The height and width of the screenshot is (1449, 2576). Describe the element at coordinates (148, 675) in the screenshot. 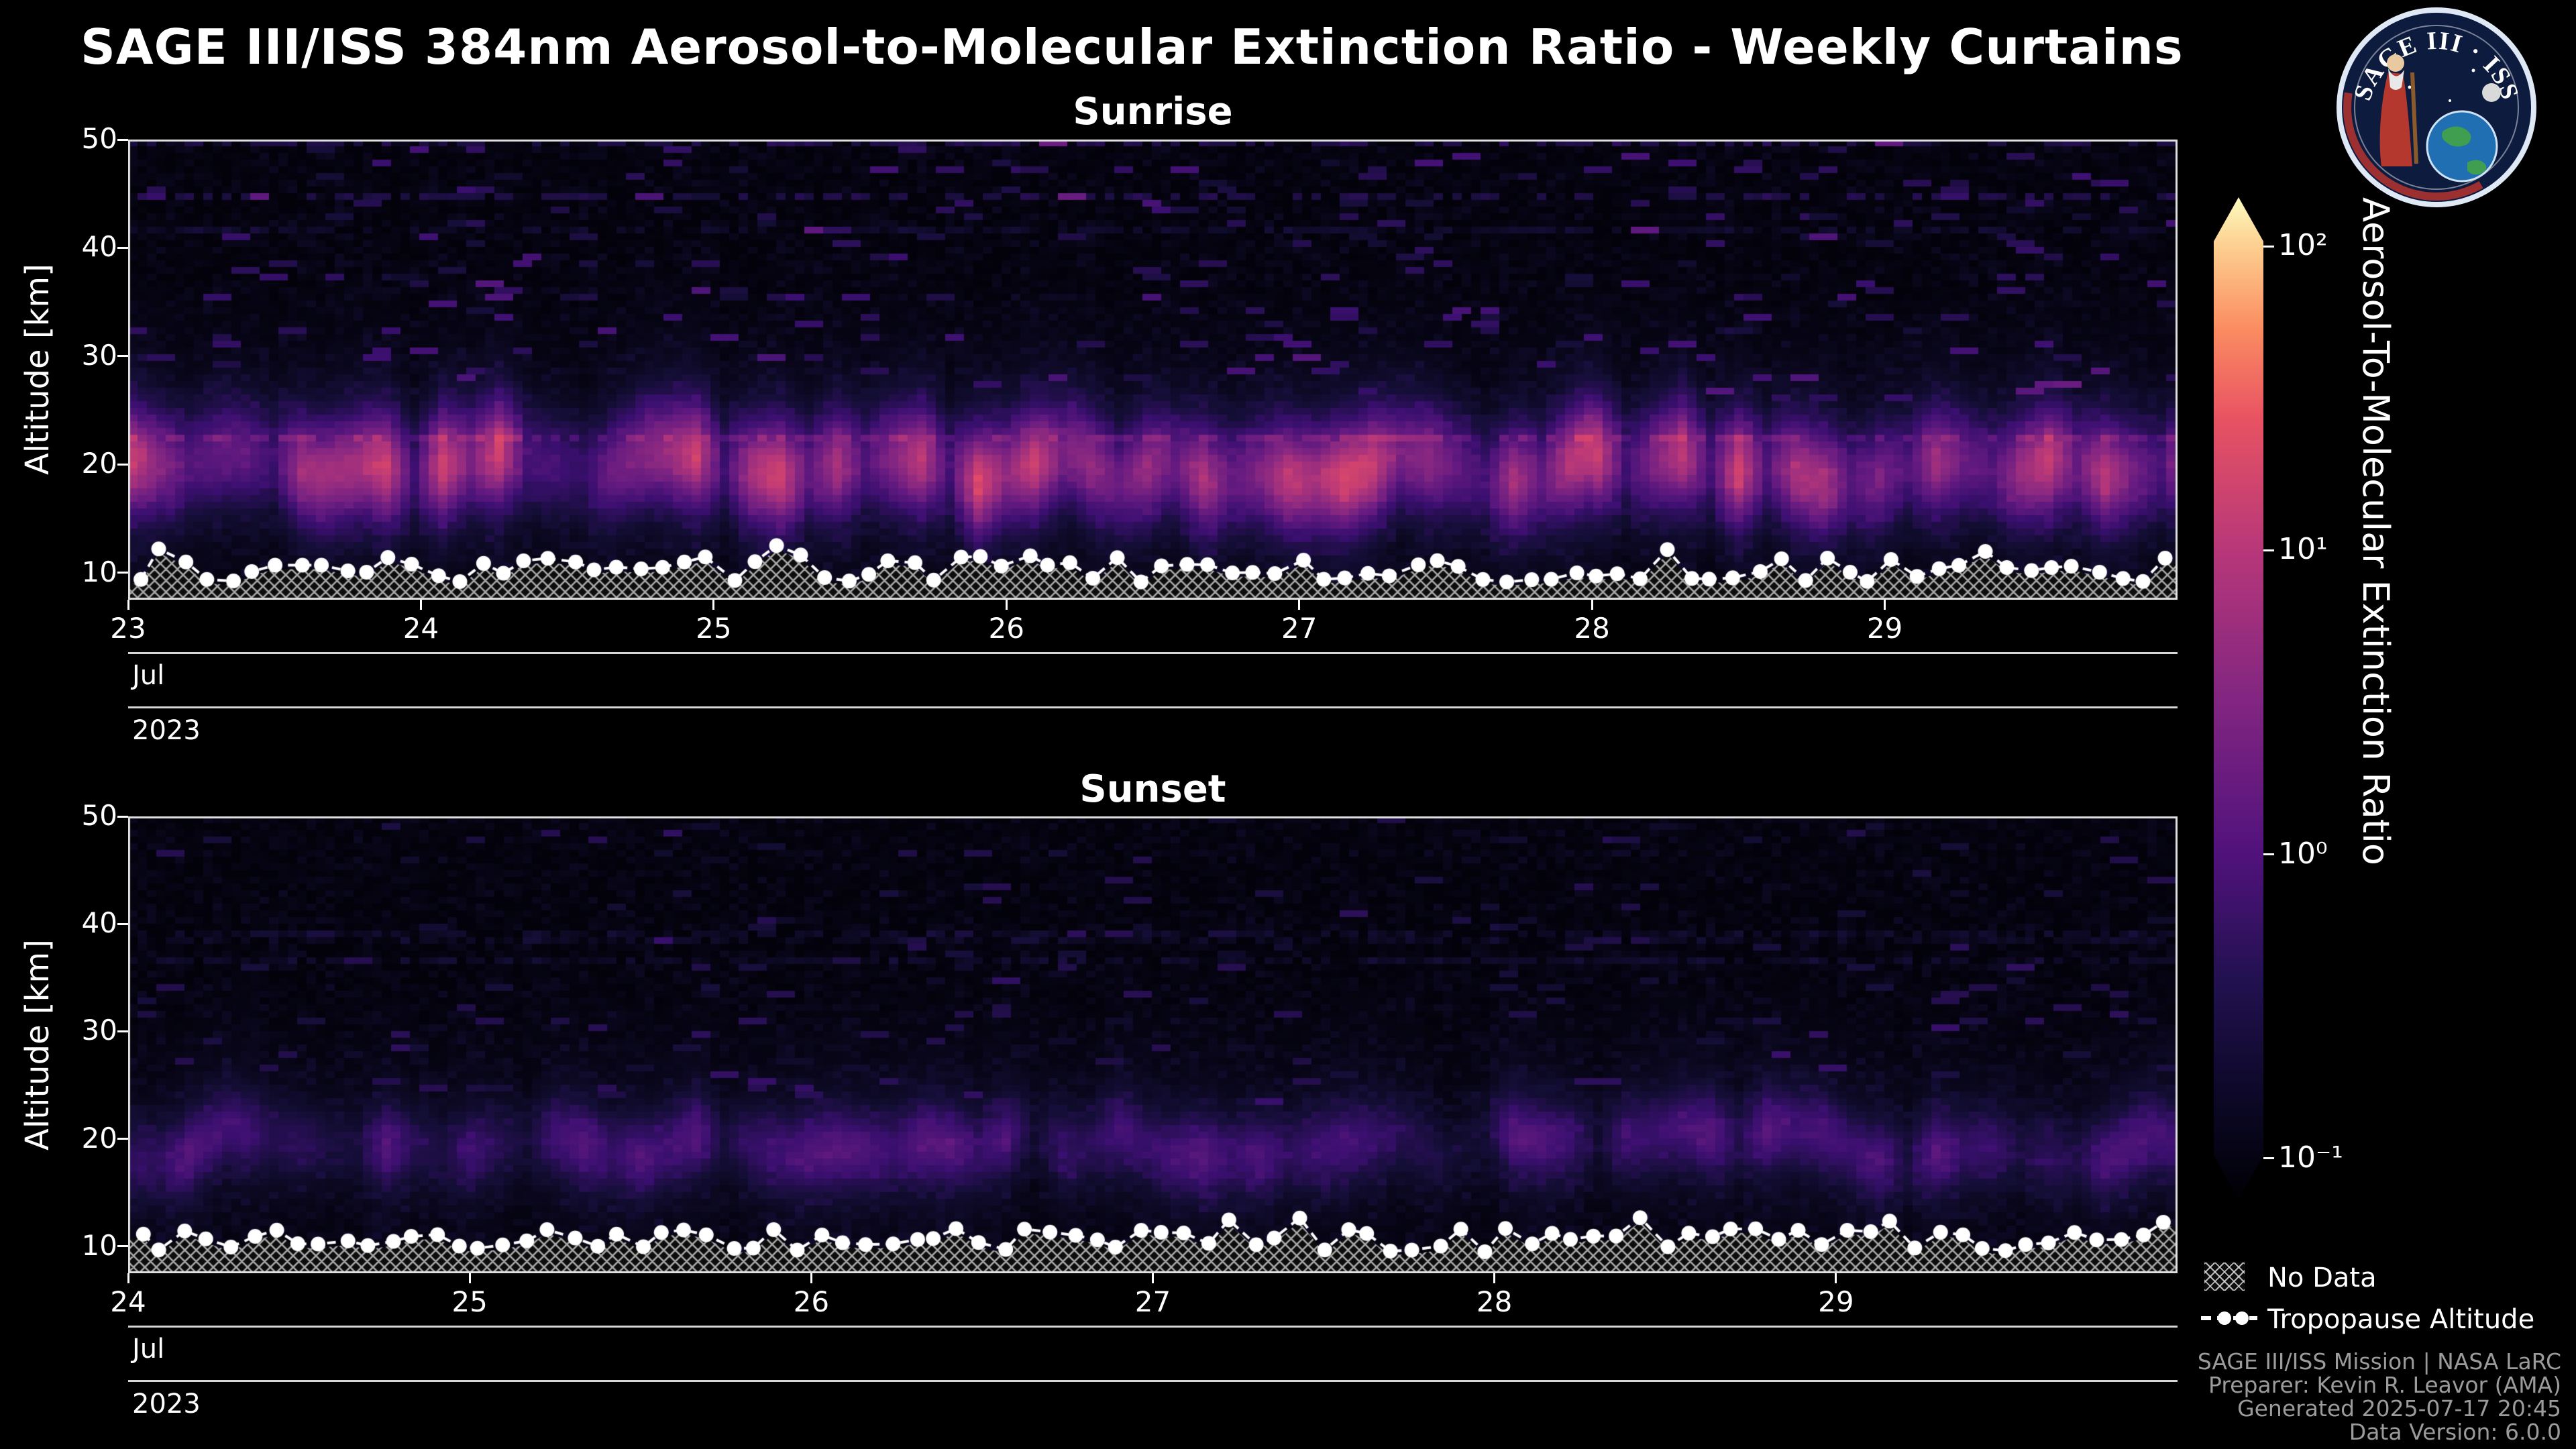

I see `month-label-sunrise: Jul` at that location.